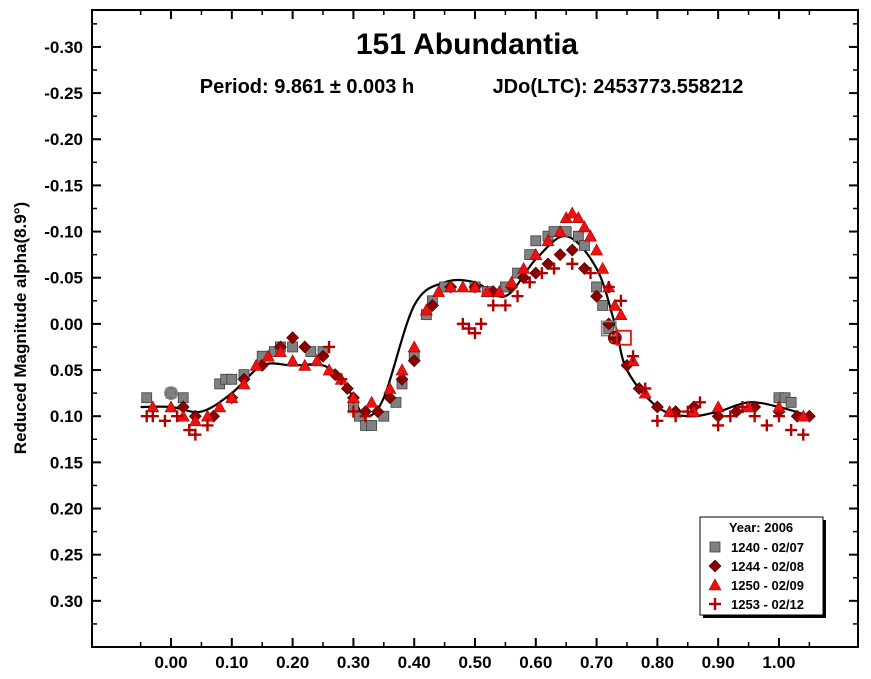 The image size is (871, 679). Describe the element at coordinates (66, 601) in the screenshot. I see `y-tick-label: 0.30` at that location.